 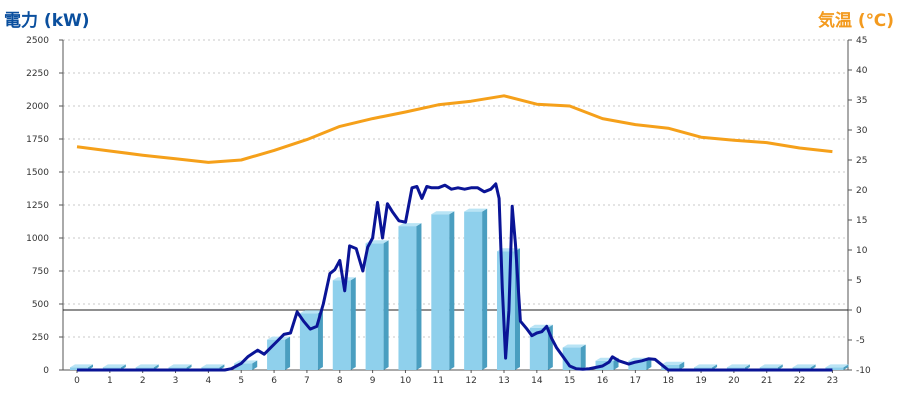 I want to click on x-tick-label: 22, so click(x=799, y=381).